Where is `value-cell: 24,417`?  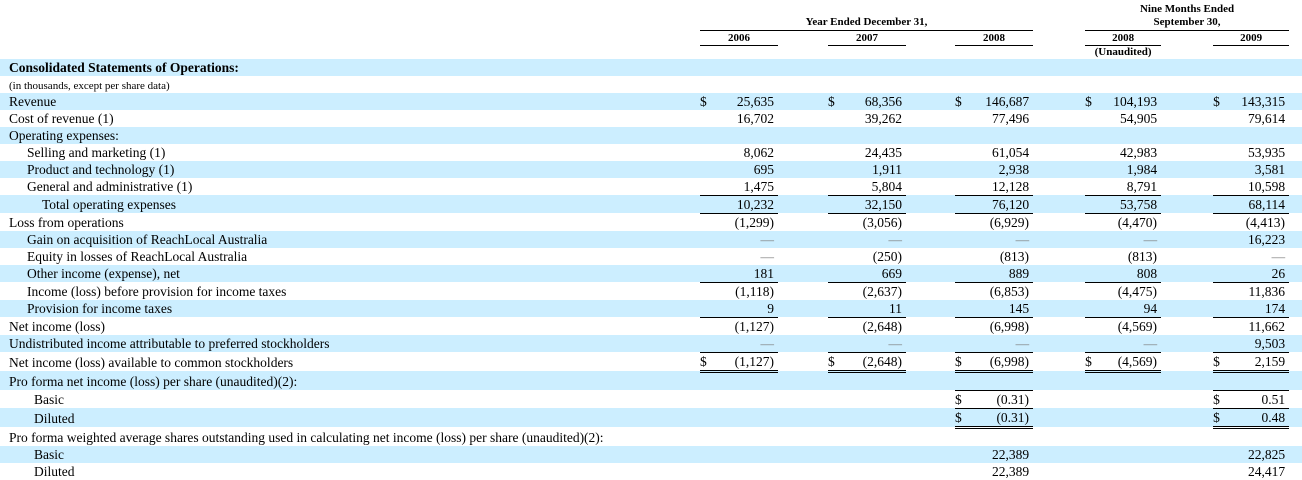 value-cell: 24,417 is located at coordinates (1266, 471).